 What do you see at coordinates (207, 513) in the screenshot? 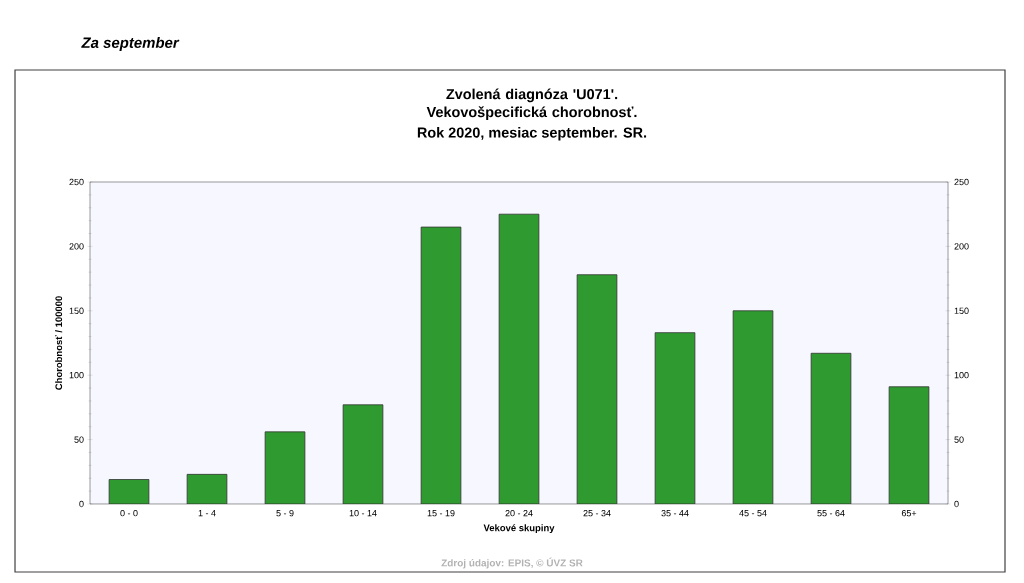
I see `x-tick-label: 1 - 4` at bounding box center [207, 513].